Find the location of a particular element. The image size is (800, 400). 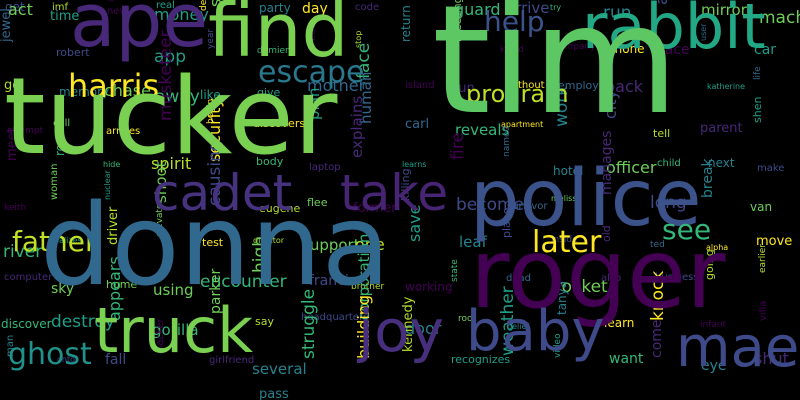

word-small: computer is located at coordinates (28, 277).